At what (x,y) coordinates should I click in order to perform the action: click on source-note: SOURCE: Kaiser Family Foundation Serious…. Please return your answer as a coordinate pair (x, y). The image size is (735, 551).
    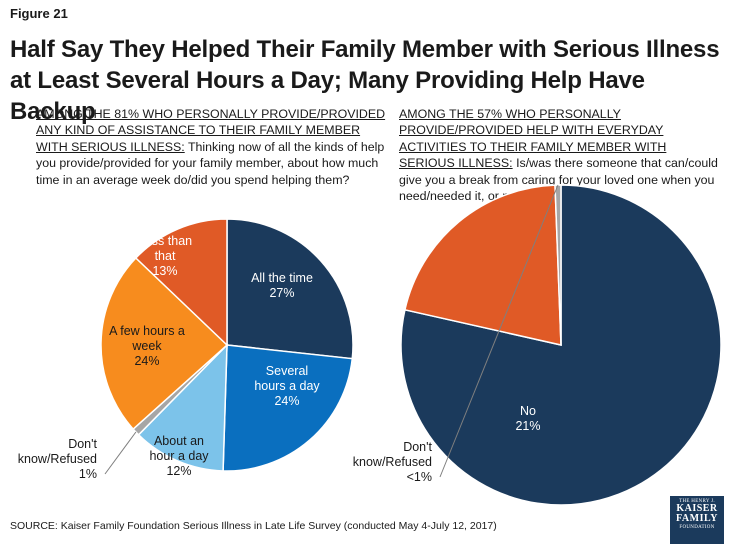
    Looking at the image, I should click on (253, 526).